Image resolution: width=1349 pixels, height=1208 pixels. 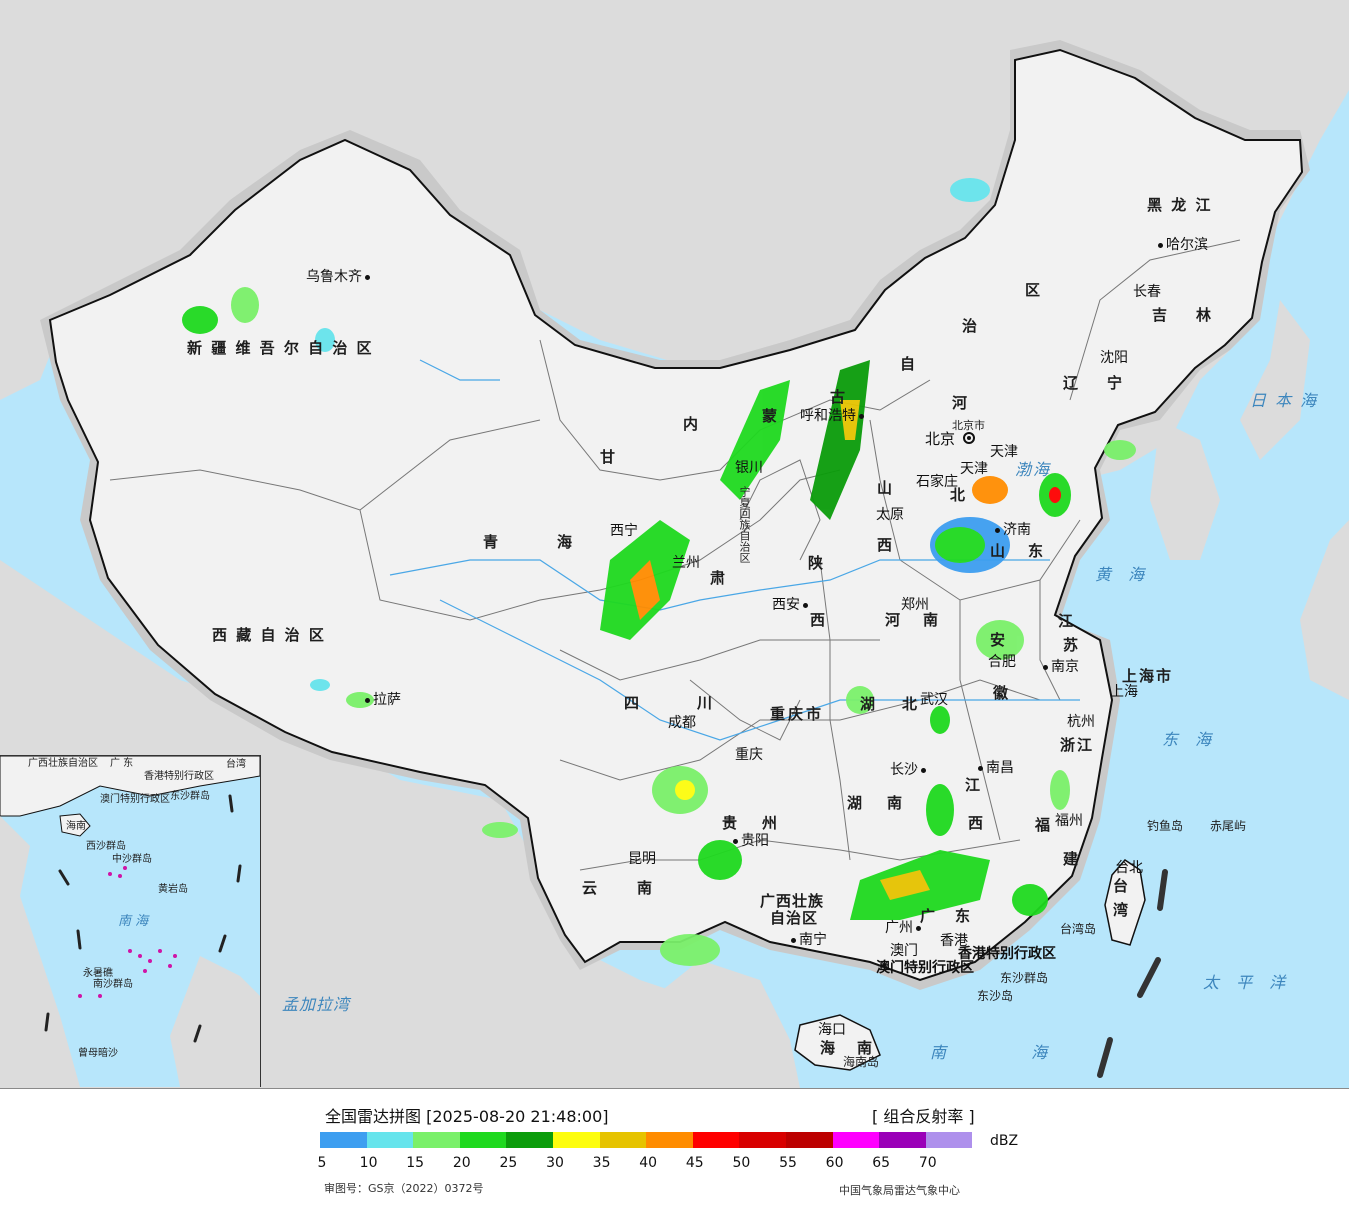 I want to click on city-hangzhou: 杭州, so click(x=1081, y=722).